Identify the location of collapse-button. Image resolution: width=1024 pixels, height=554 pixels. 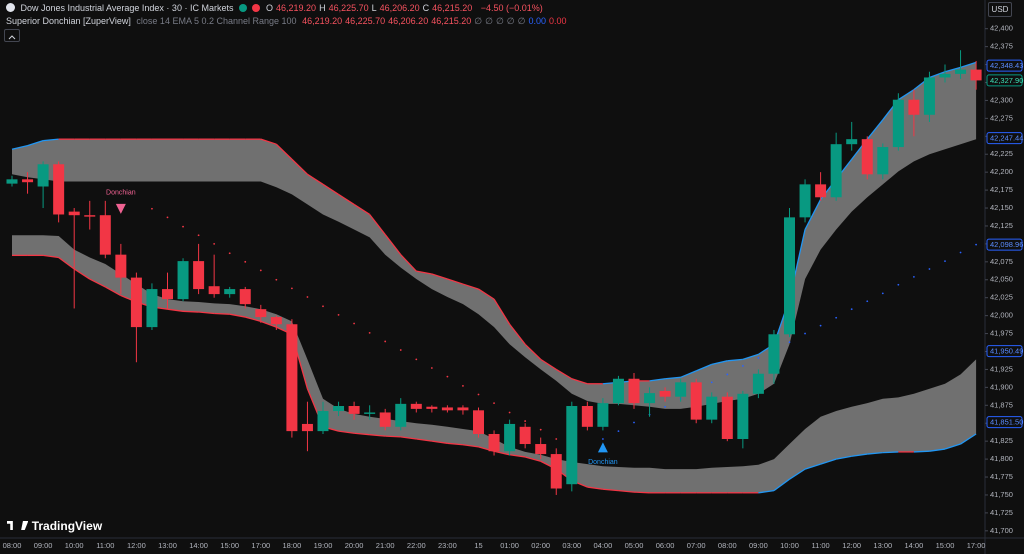
(12, 35).